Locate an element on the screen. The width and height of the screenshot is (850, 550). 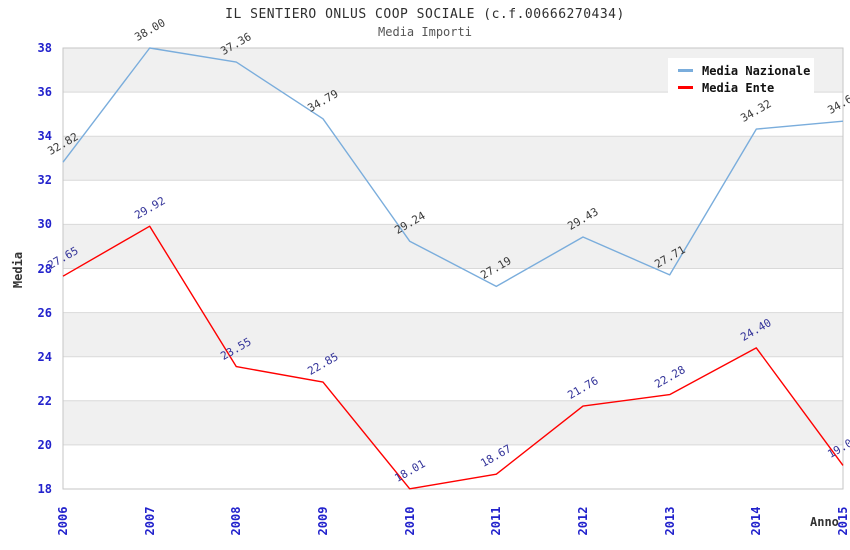
legend-item-media-ente: Media Ente is located at coordinates (742, 87).